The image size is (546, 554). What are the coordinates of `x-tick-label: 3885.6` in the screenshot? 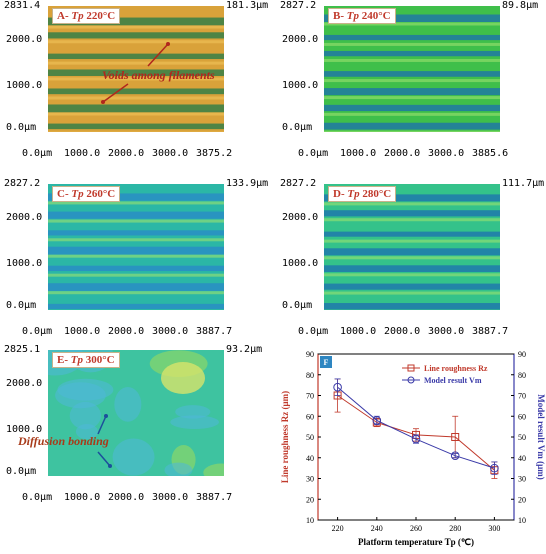 It's located at (490, 153).